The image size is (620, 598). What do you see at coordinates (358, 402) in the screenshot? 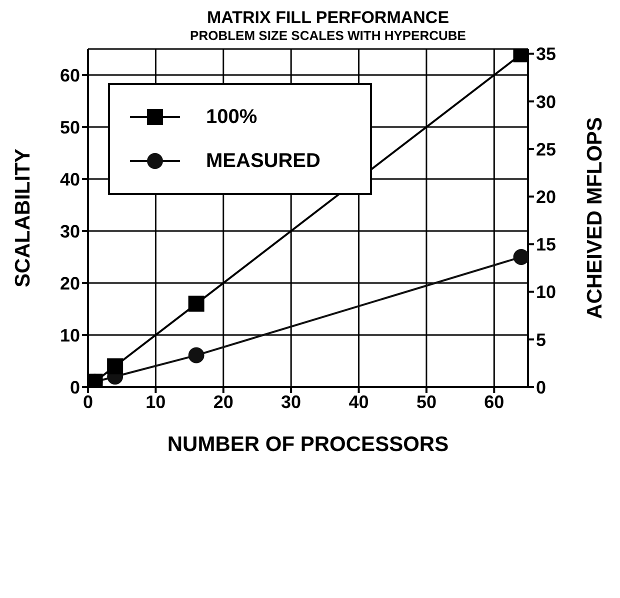
I see `x-tick-label: 40` at bounding box center [358, 402].